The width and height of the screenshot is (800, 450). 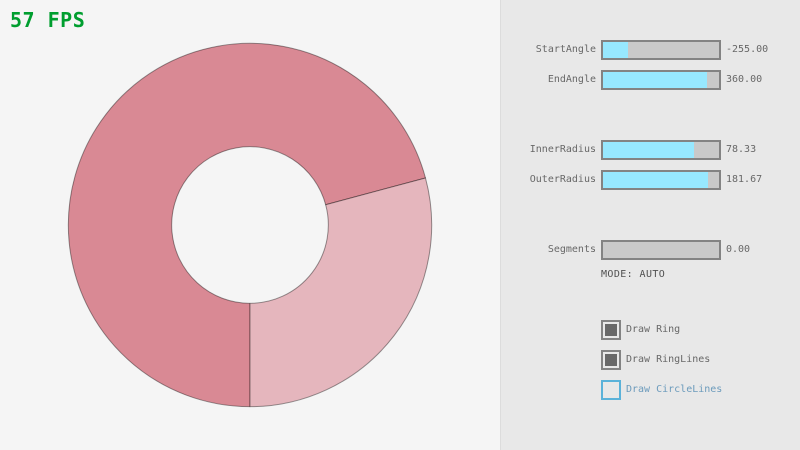 What do you see at coordinates (653, 329) in the screenshot?
I see `draw-ring-label: Draw Ring` at bounding box center [653, 329].